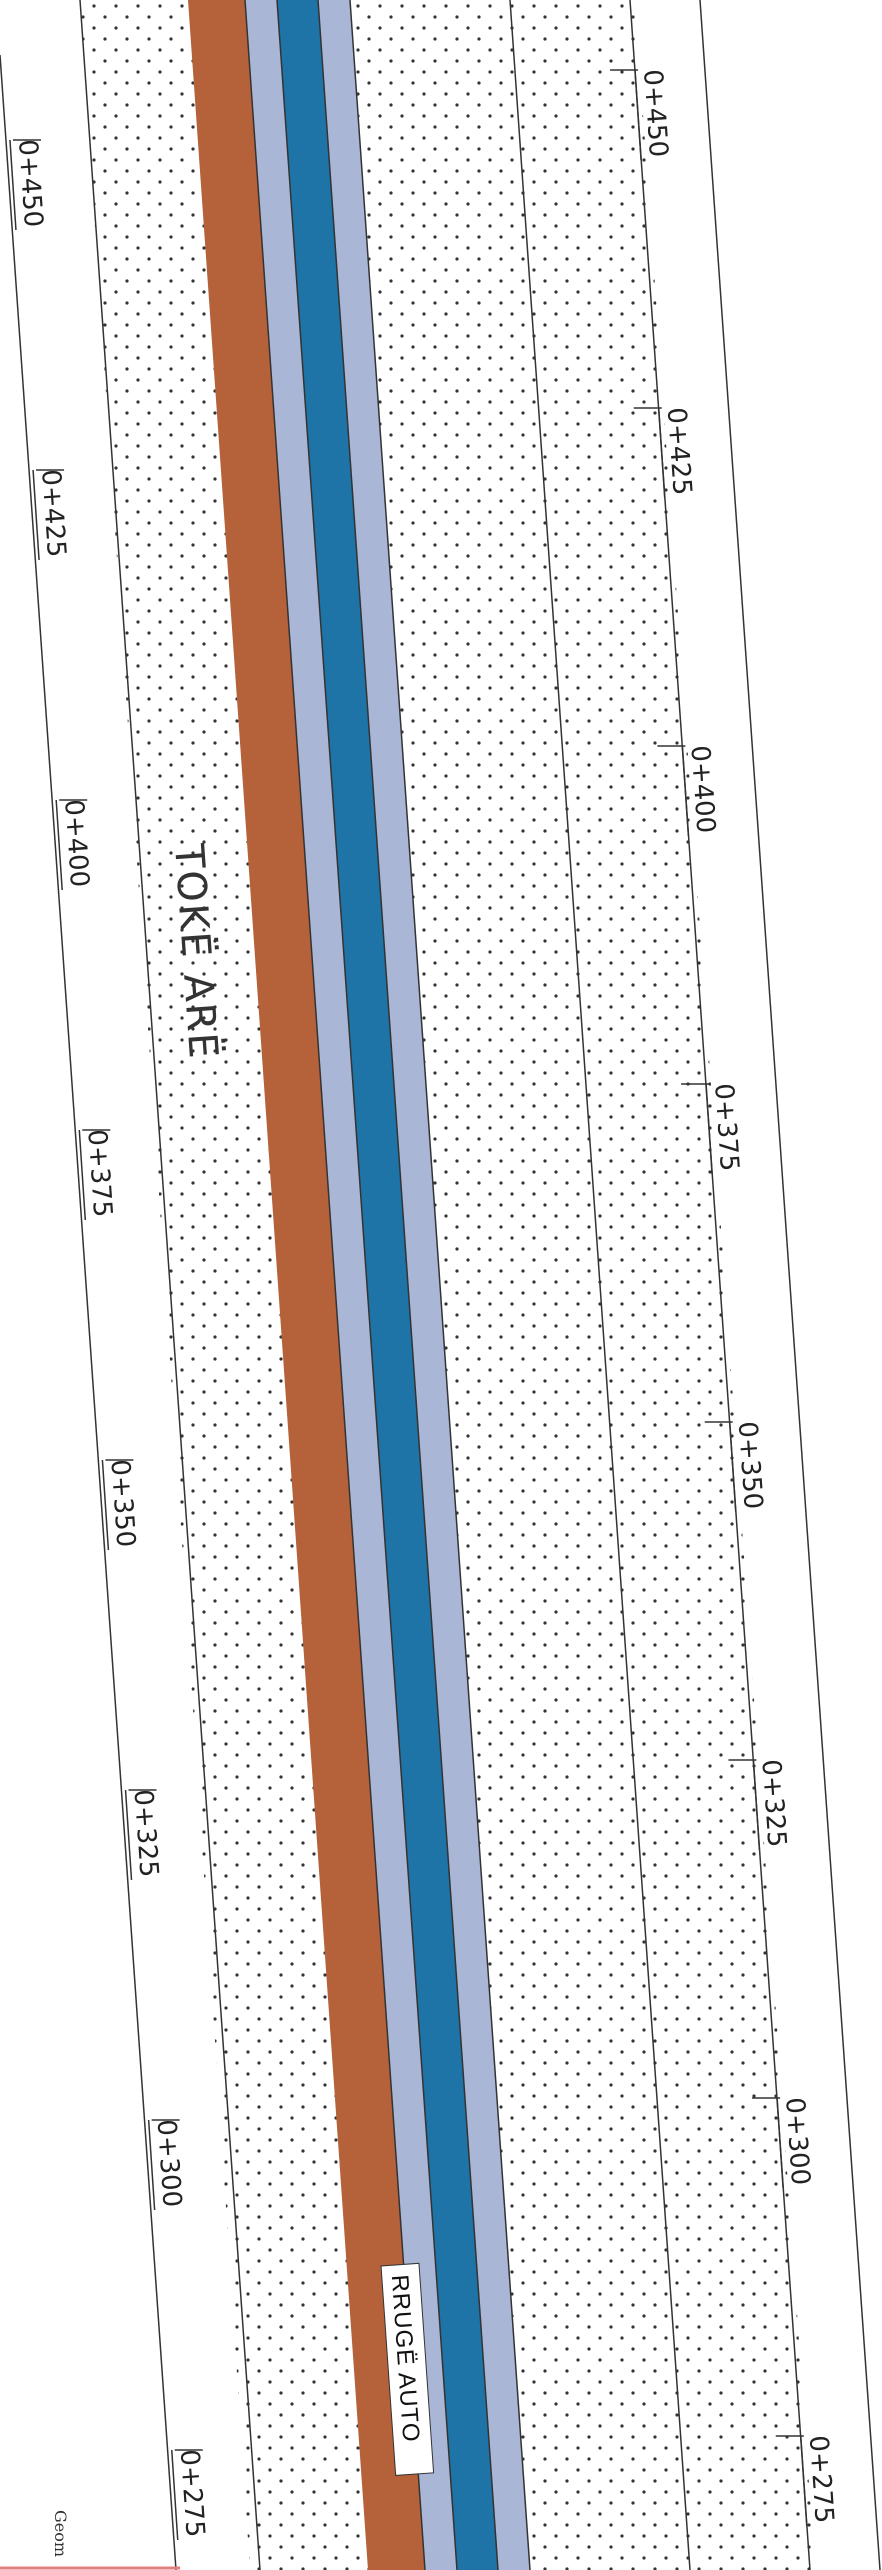 This screenshot has height=2570, width=882. I want to click on road-label-box: RRUGË AUTO, so click(407, 2369).